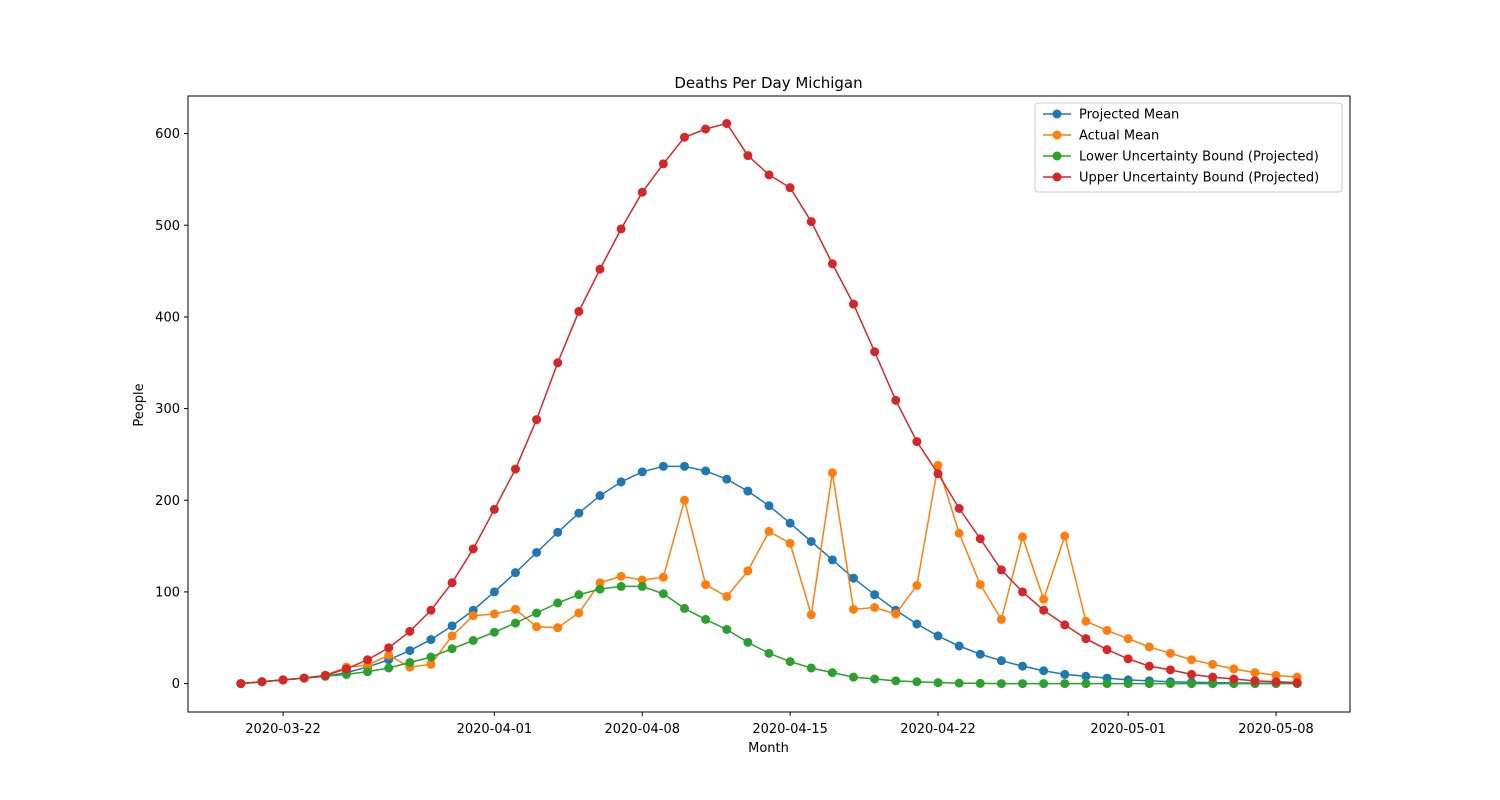 This screenshot has width=1500, height=800. I want to click on legend-entry: Actual Mean, so click(1101, 136).